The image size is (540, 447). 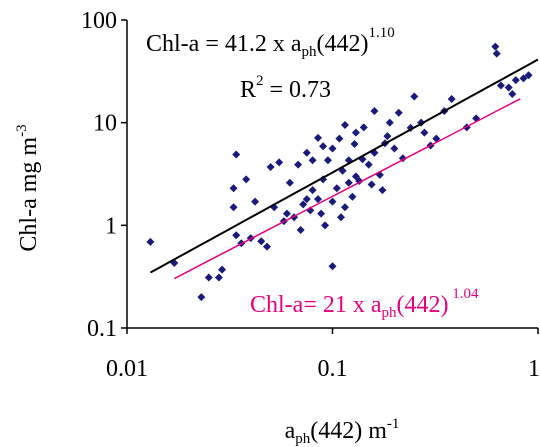 I want to click on fit-equation-black-mid: (442), so click(x=343, y=44).